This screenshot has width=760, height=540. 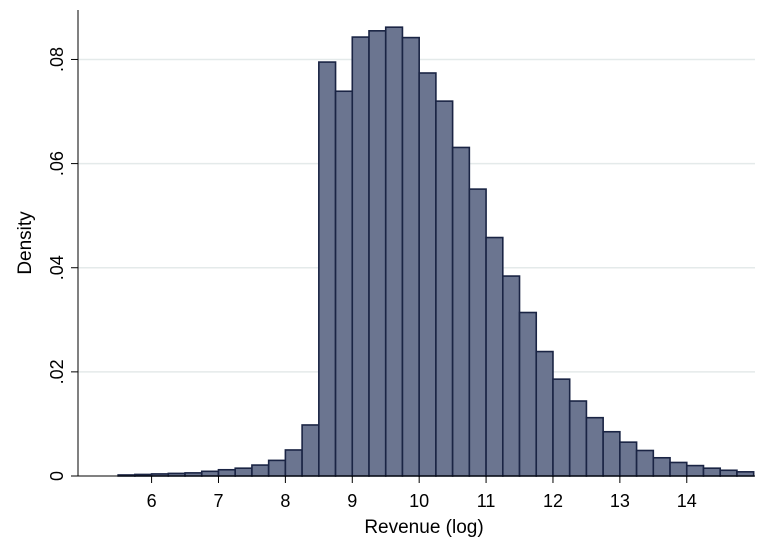 What do you see at coordinates (57, 163) in the screenshot?
I see `y-tick-label: .06` at bounding box center [57, 163].